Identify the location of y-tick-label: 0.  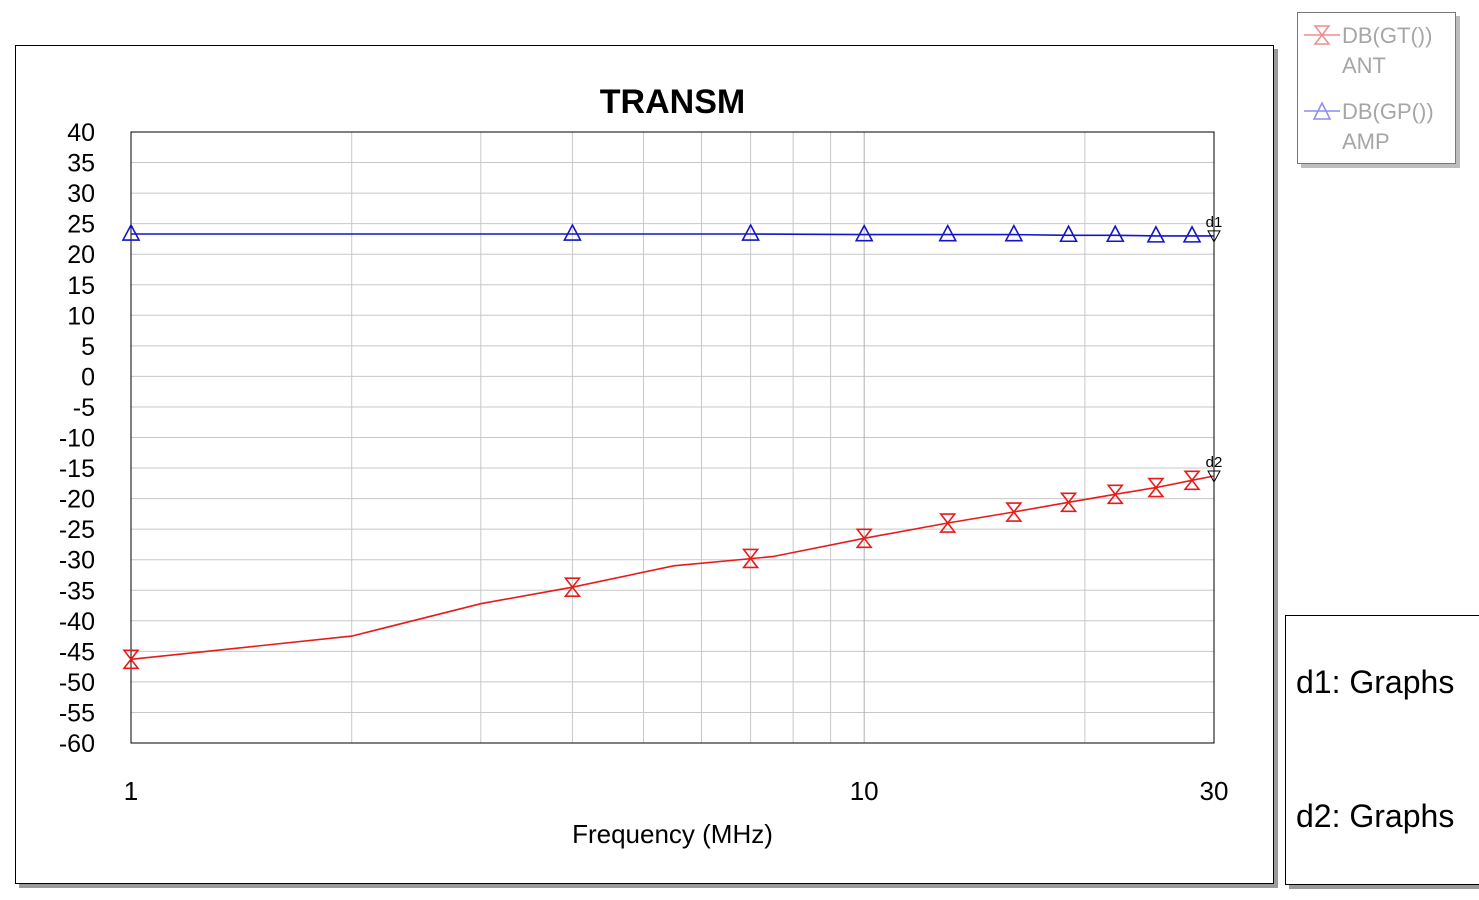
(88, 377).